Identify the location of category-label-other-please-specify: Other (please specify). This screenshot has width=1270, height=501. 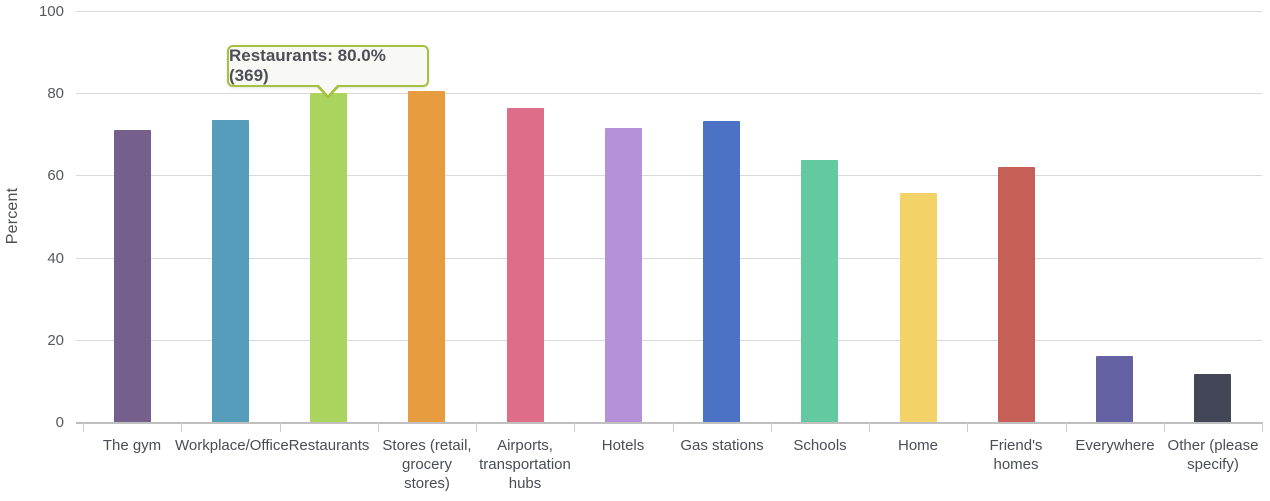
(1213, 455).